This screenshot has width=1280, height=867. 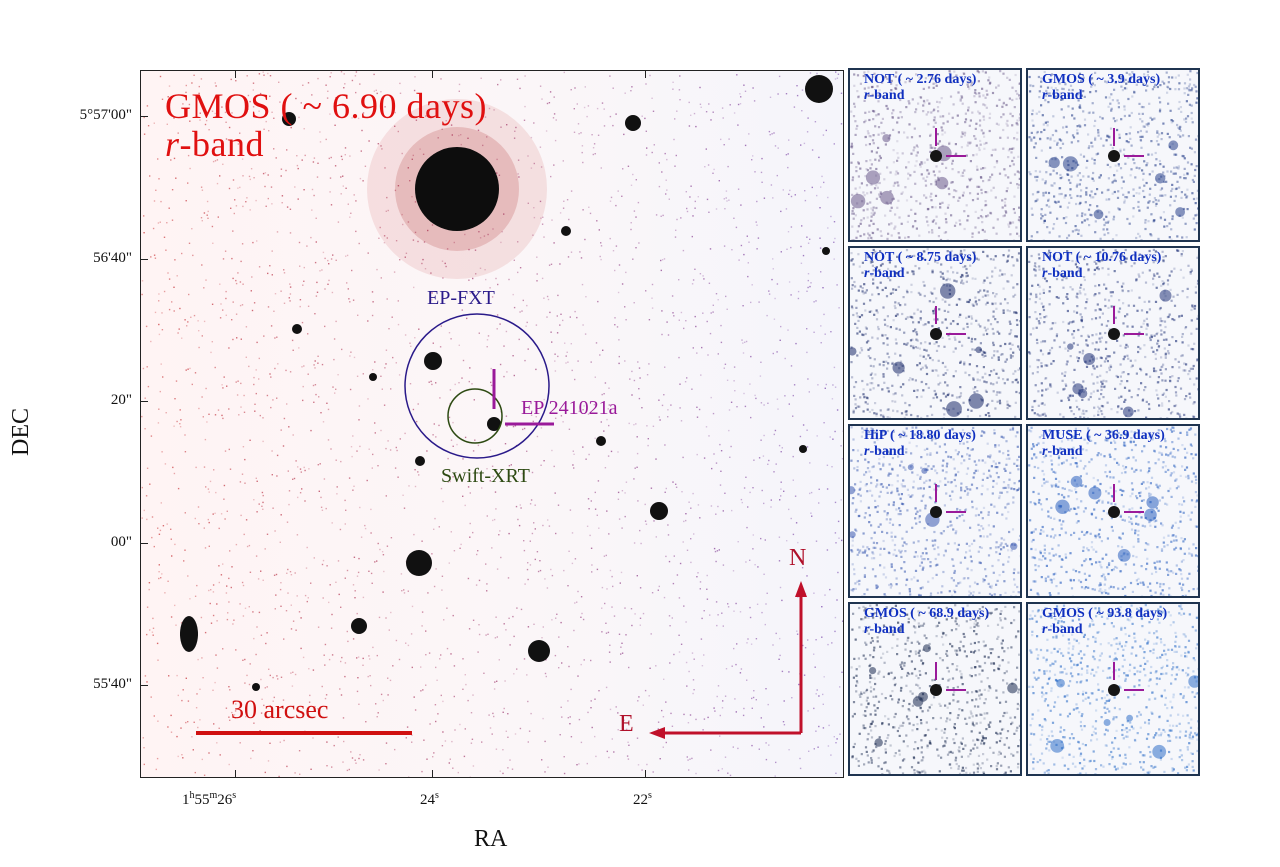 What do you see at coordinates (256, 687) in the screenshot?
I see `field-star` at bounding box center [256, 687].